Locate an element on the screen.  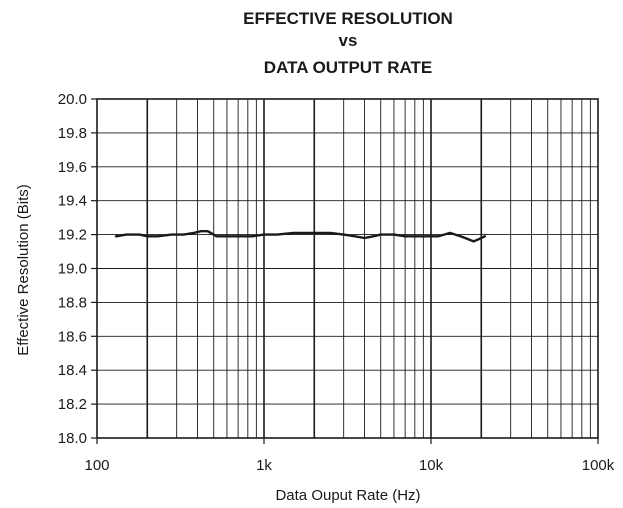
y-tick-label: 18.0 is located at coordinates (72, 438).